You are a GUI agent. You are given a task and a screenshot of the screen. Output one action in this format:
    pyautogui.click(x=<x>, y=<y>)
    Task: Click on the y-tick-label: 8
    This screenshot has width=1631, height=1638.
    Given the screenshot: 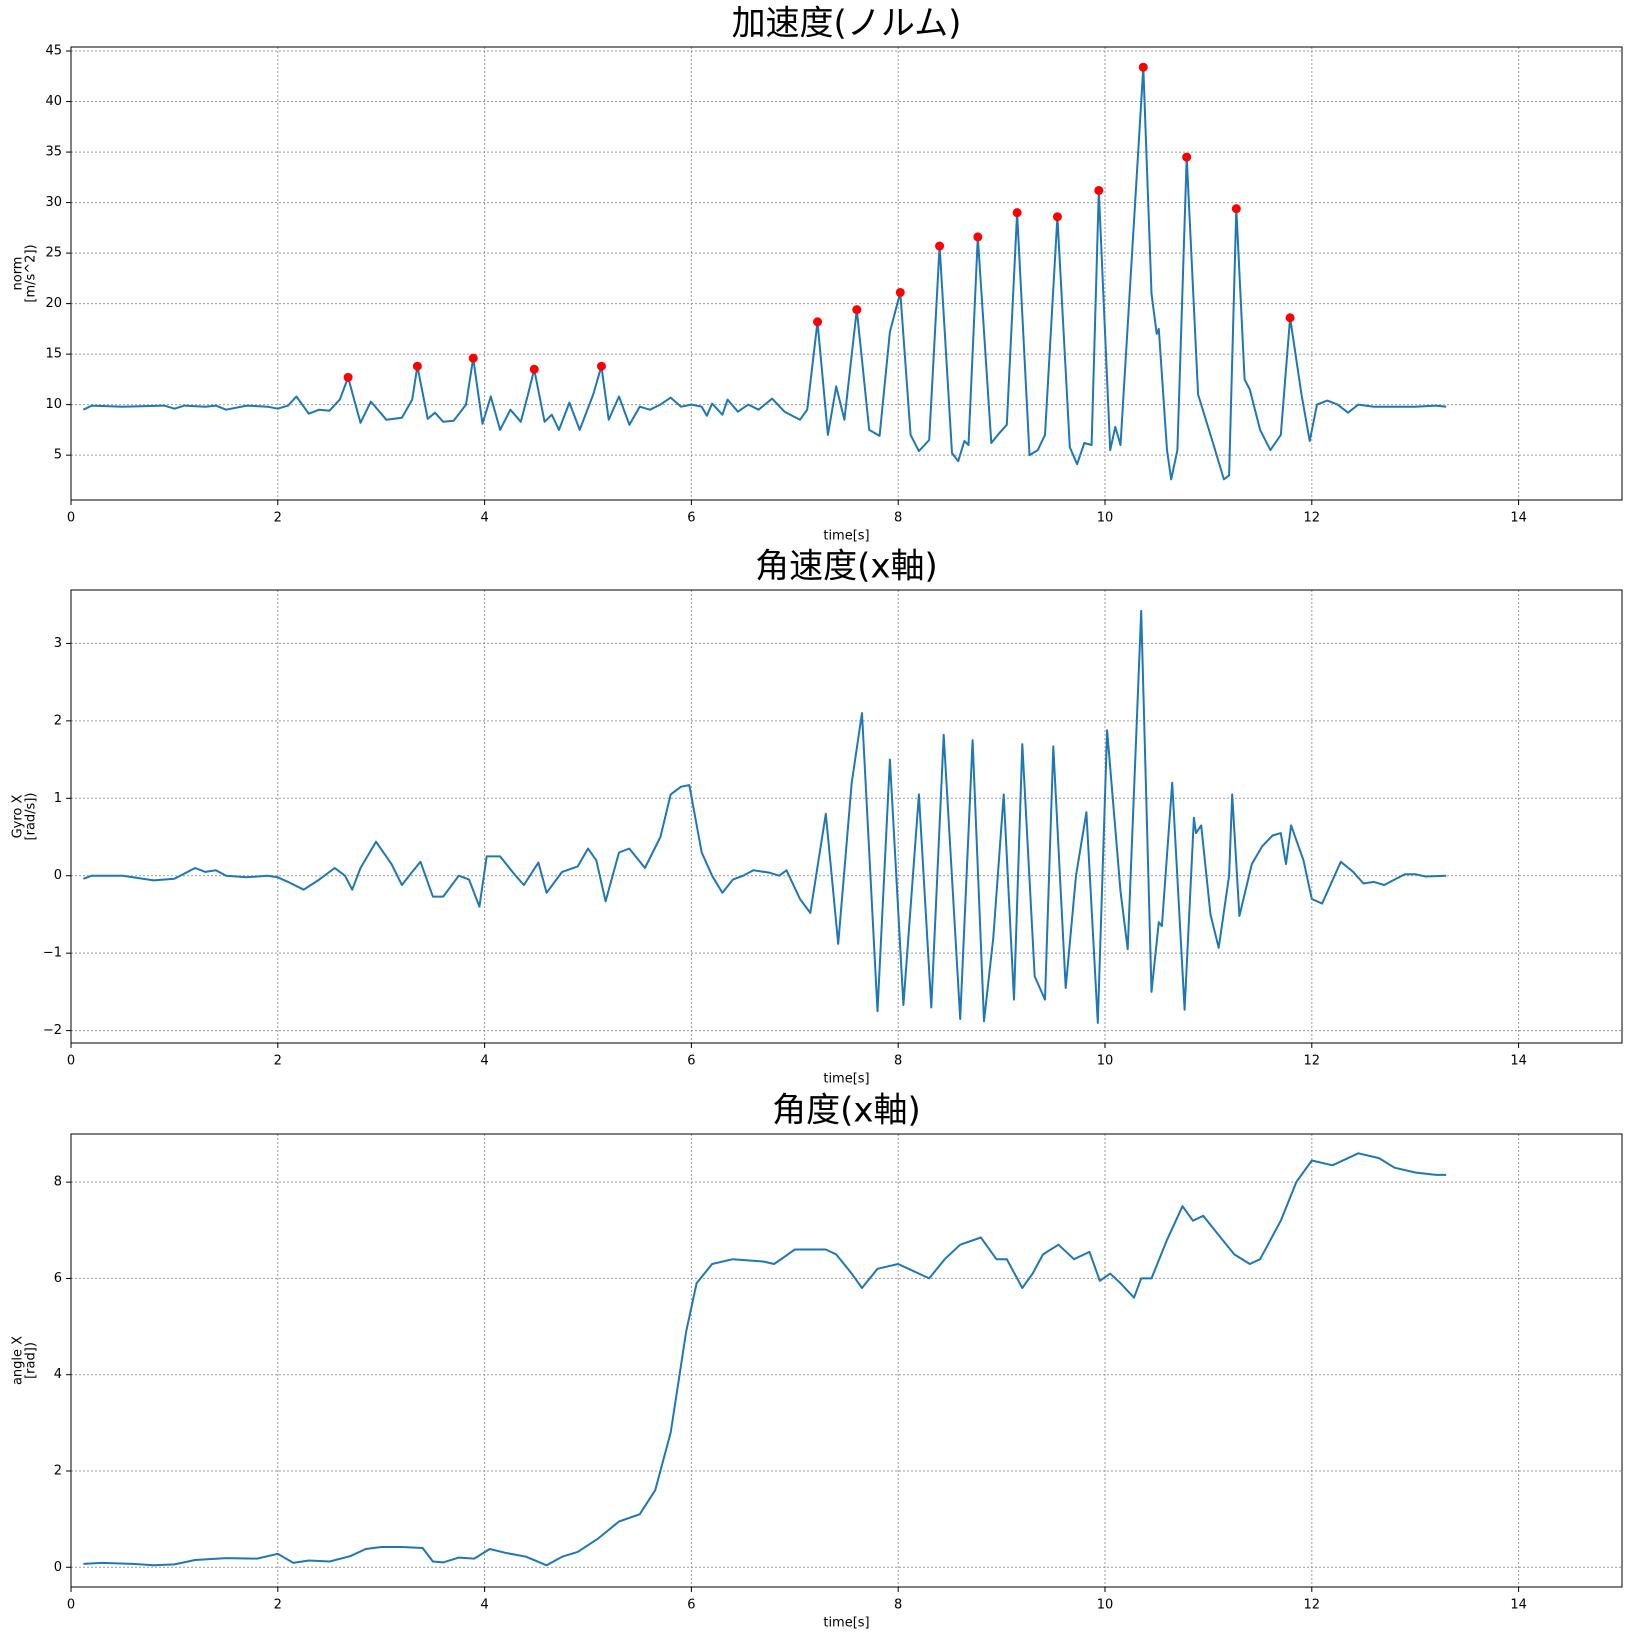 What is the action you would take?
    pyautogui.click(x=58, y=1182)
    